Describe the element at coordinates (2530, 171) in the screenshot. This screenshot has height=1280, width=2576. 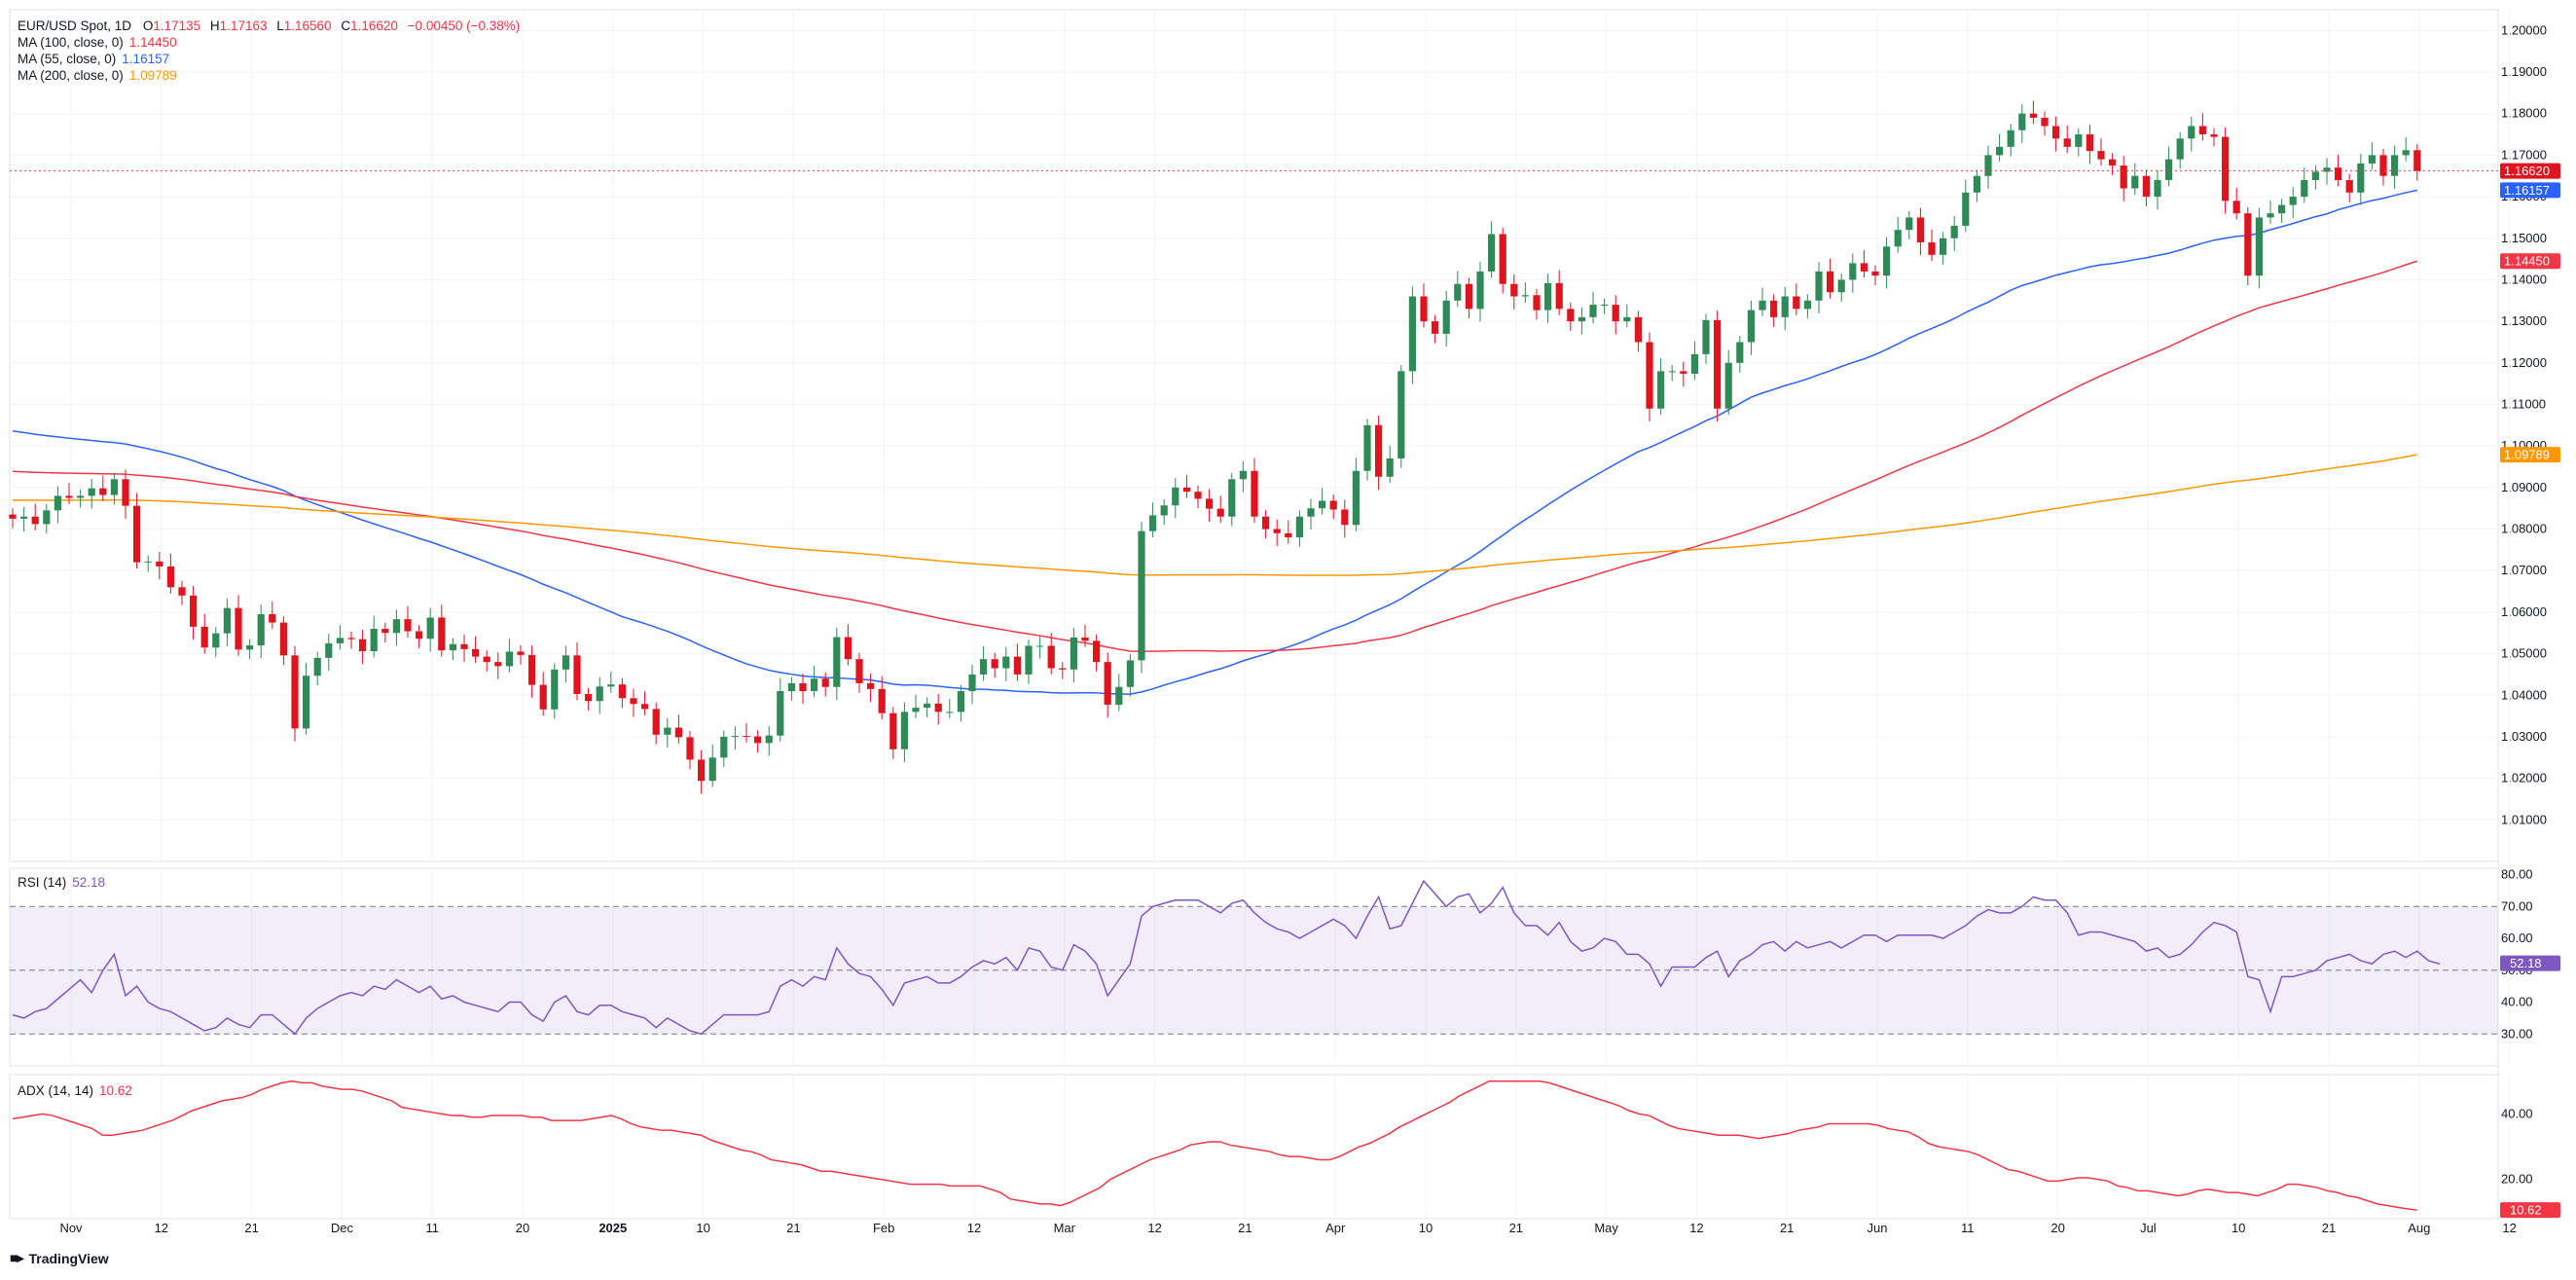
I see `last-price-tag-bg` at that location.